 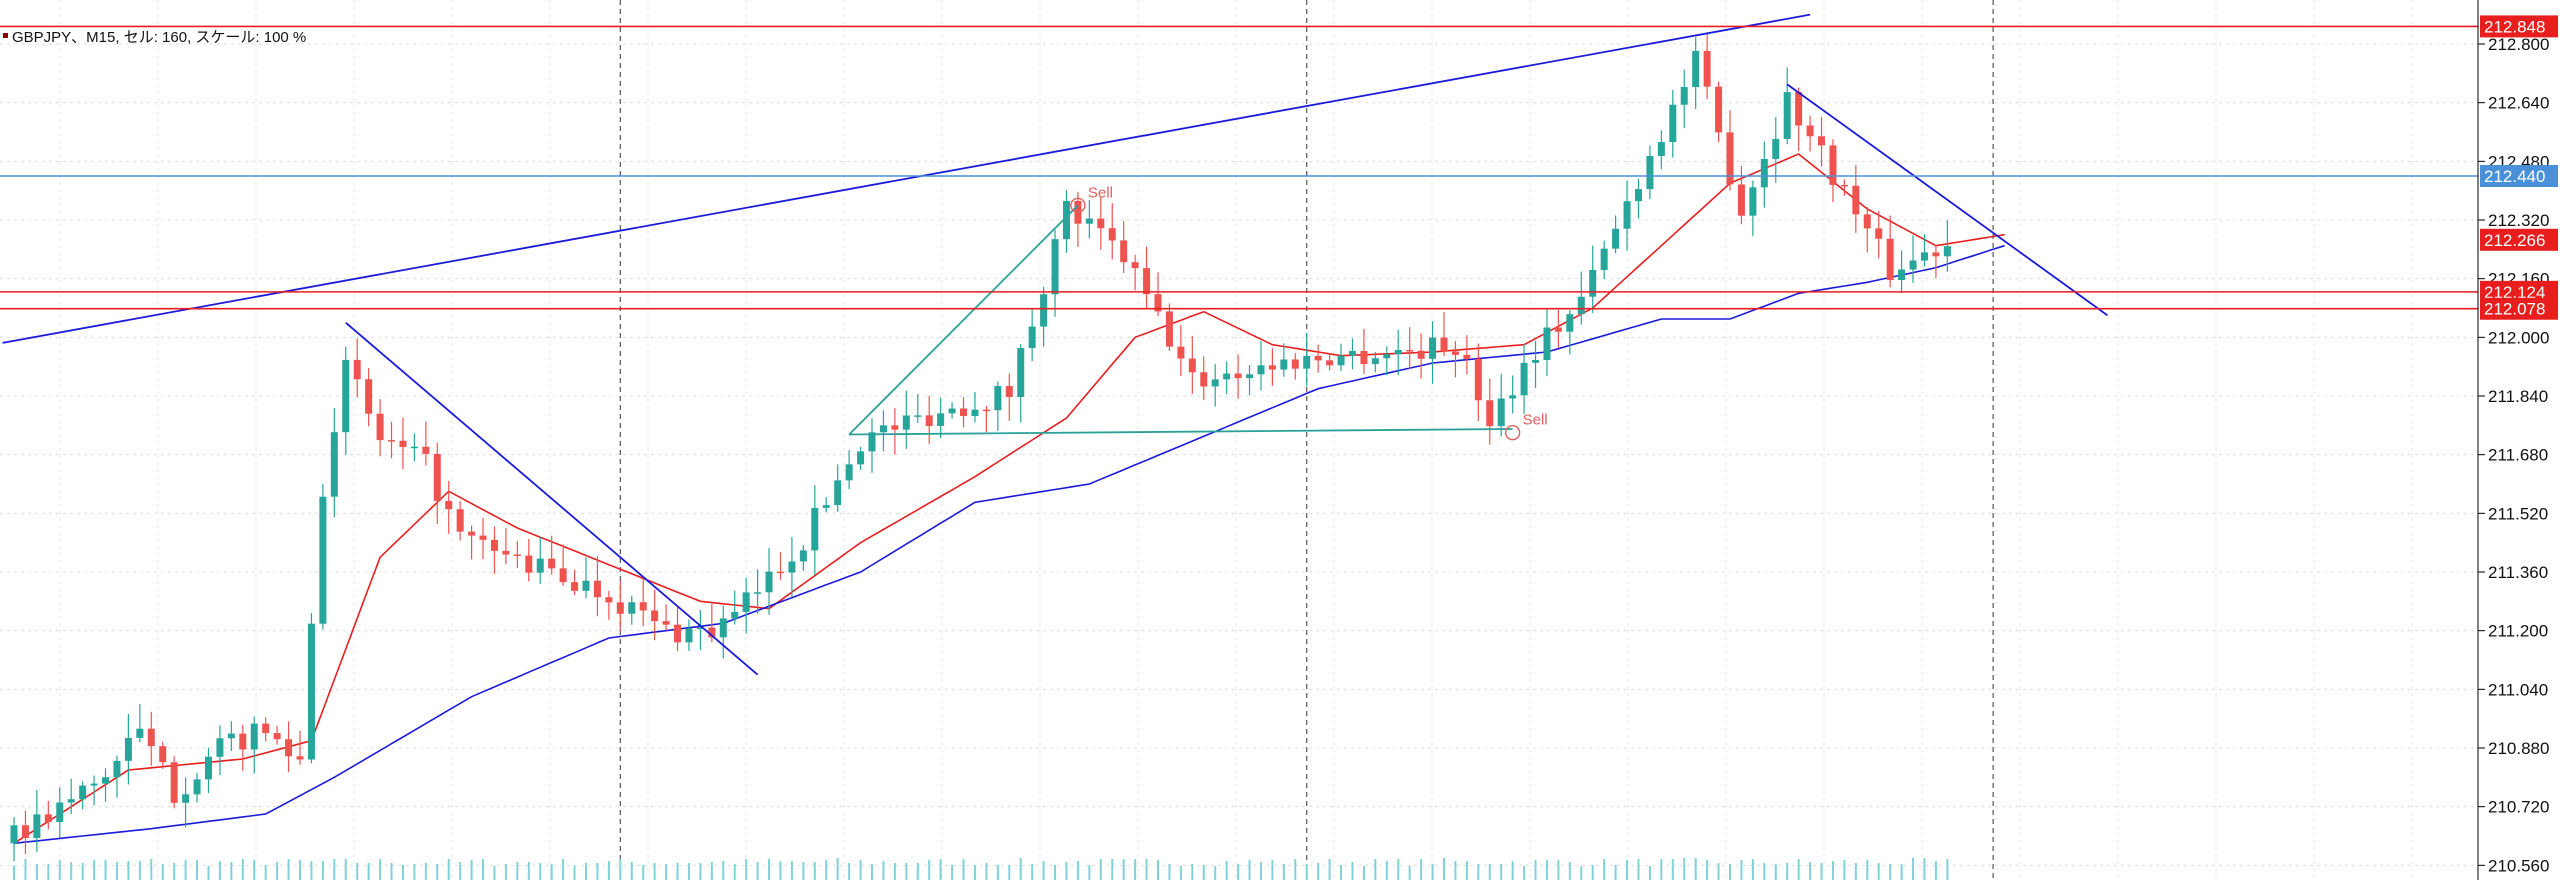 I want to click on price-axis-background, so click(x=2519, y=440).